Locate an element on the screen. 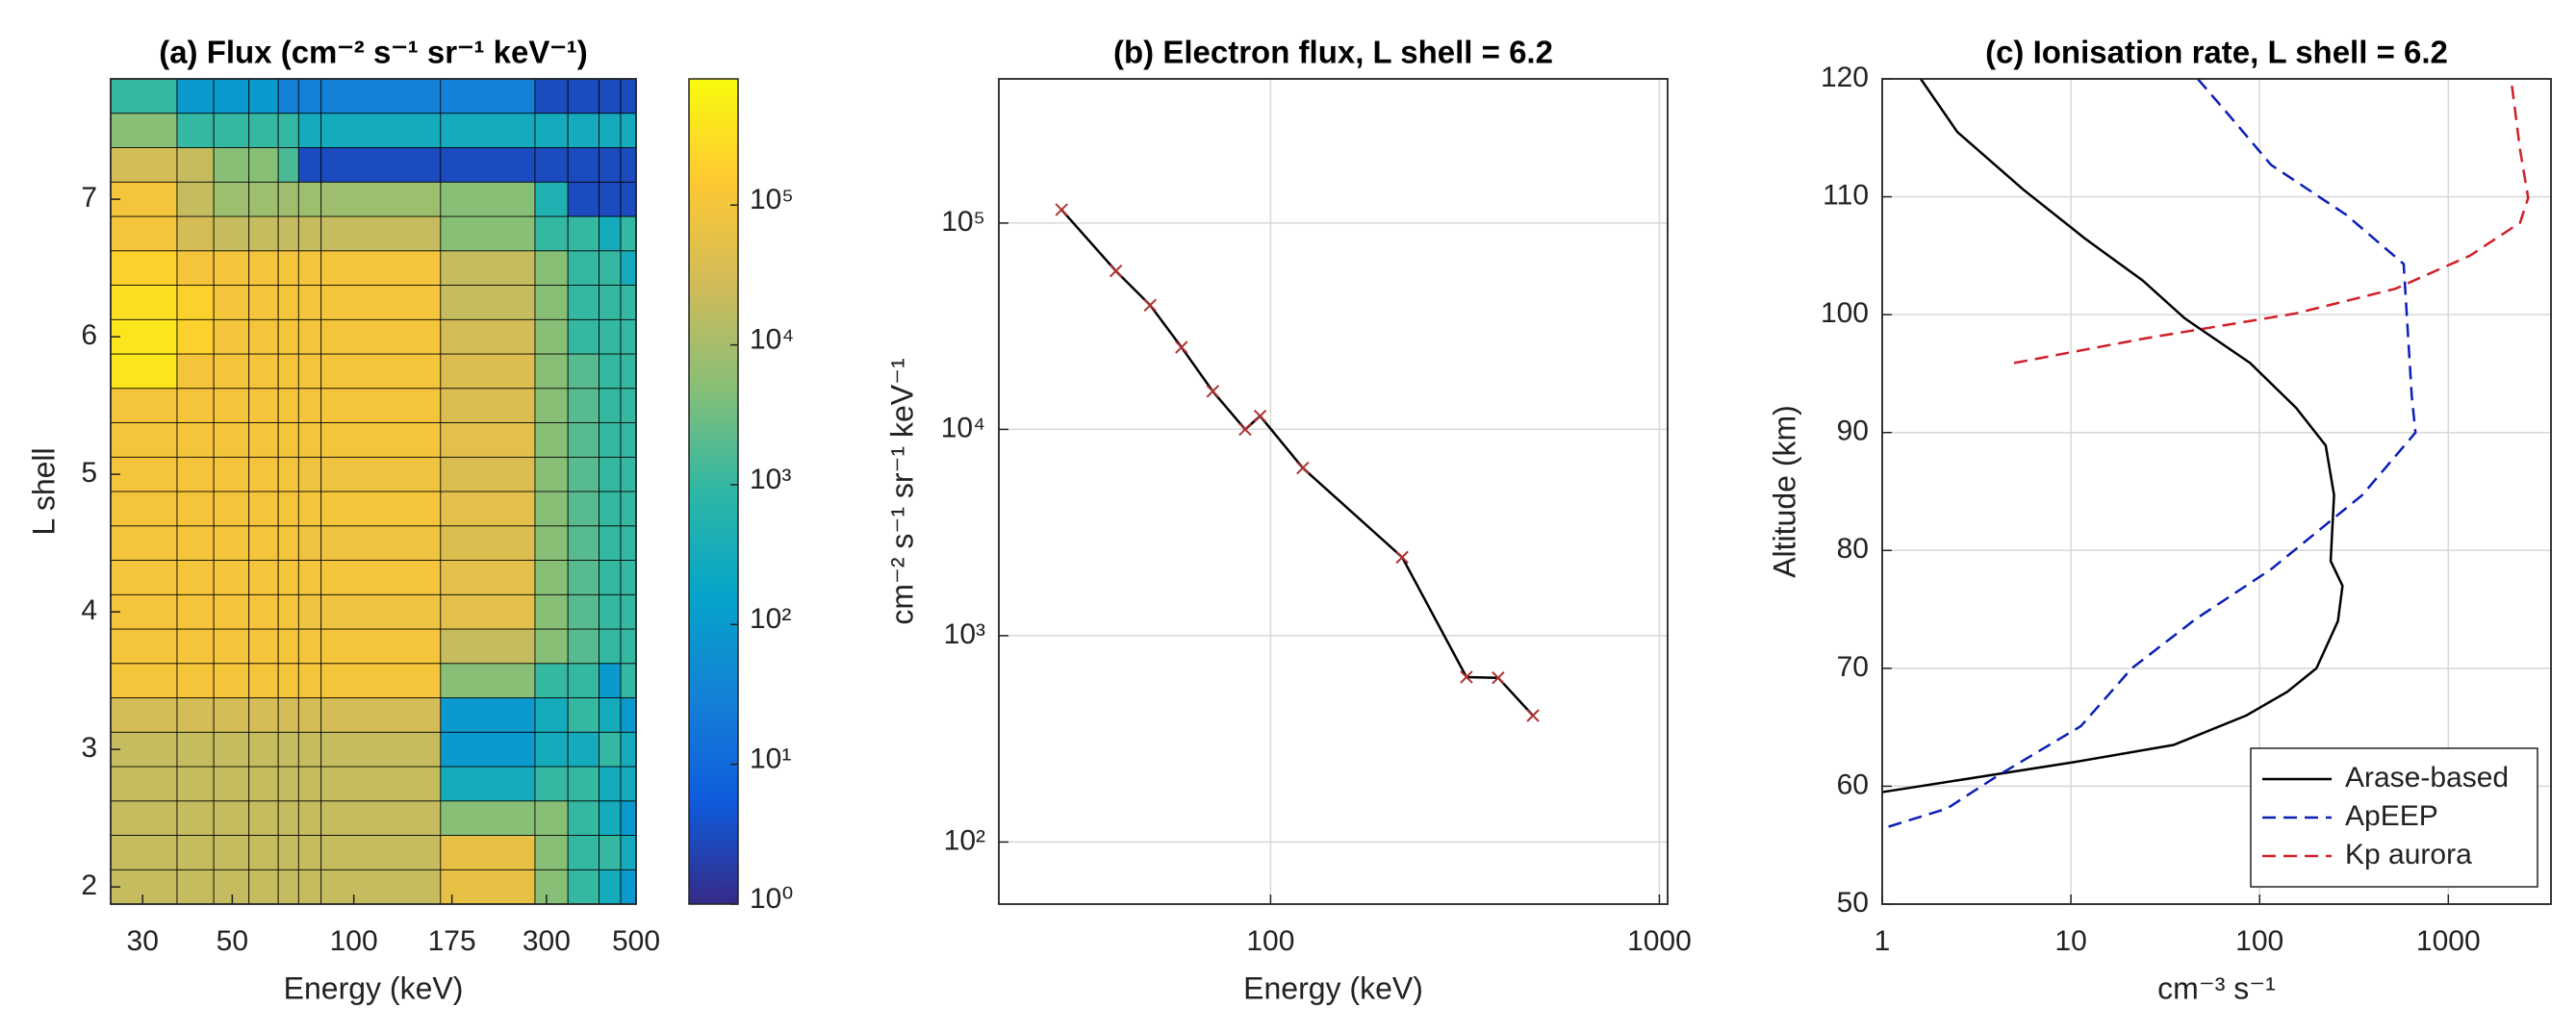 The image size is (2576, 1033). y-tick-label: 70 is located at coordinates (1853, 667).